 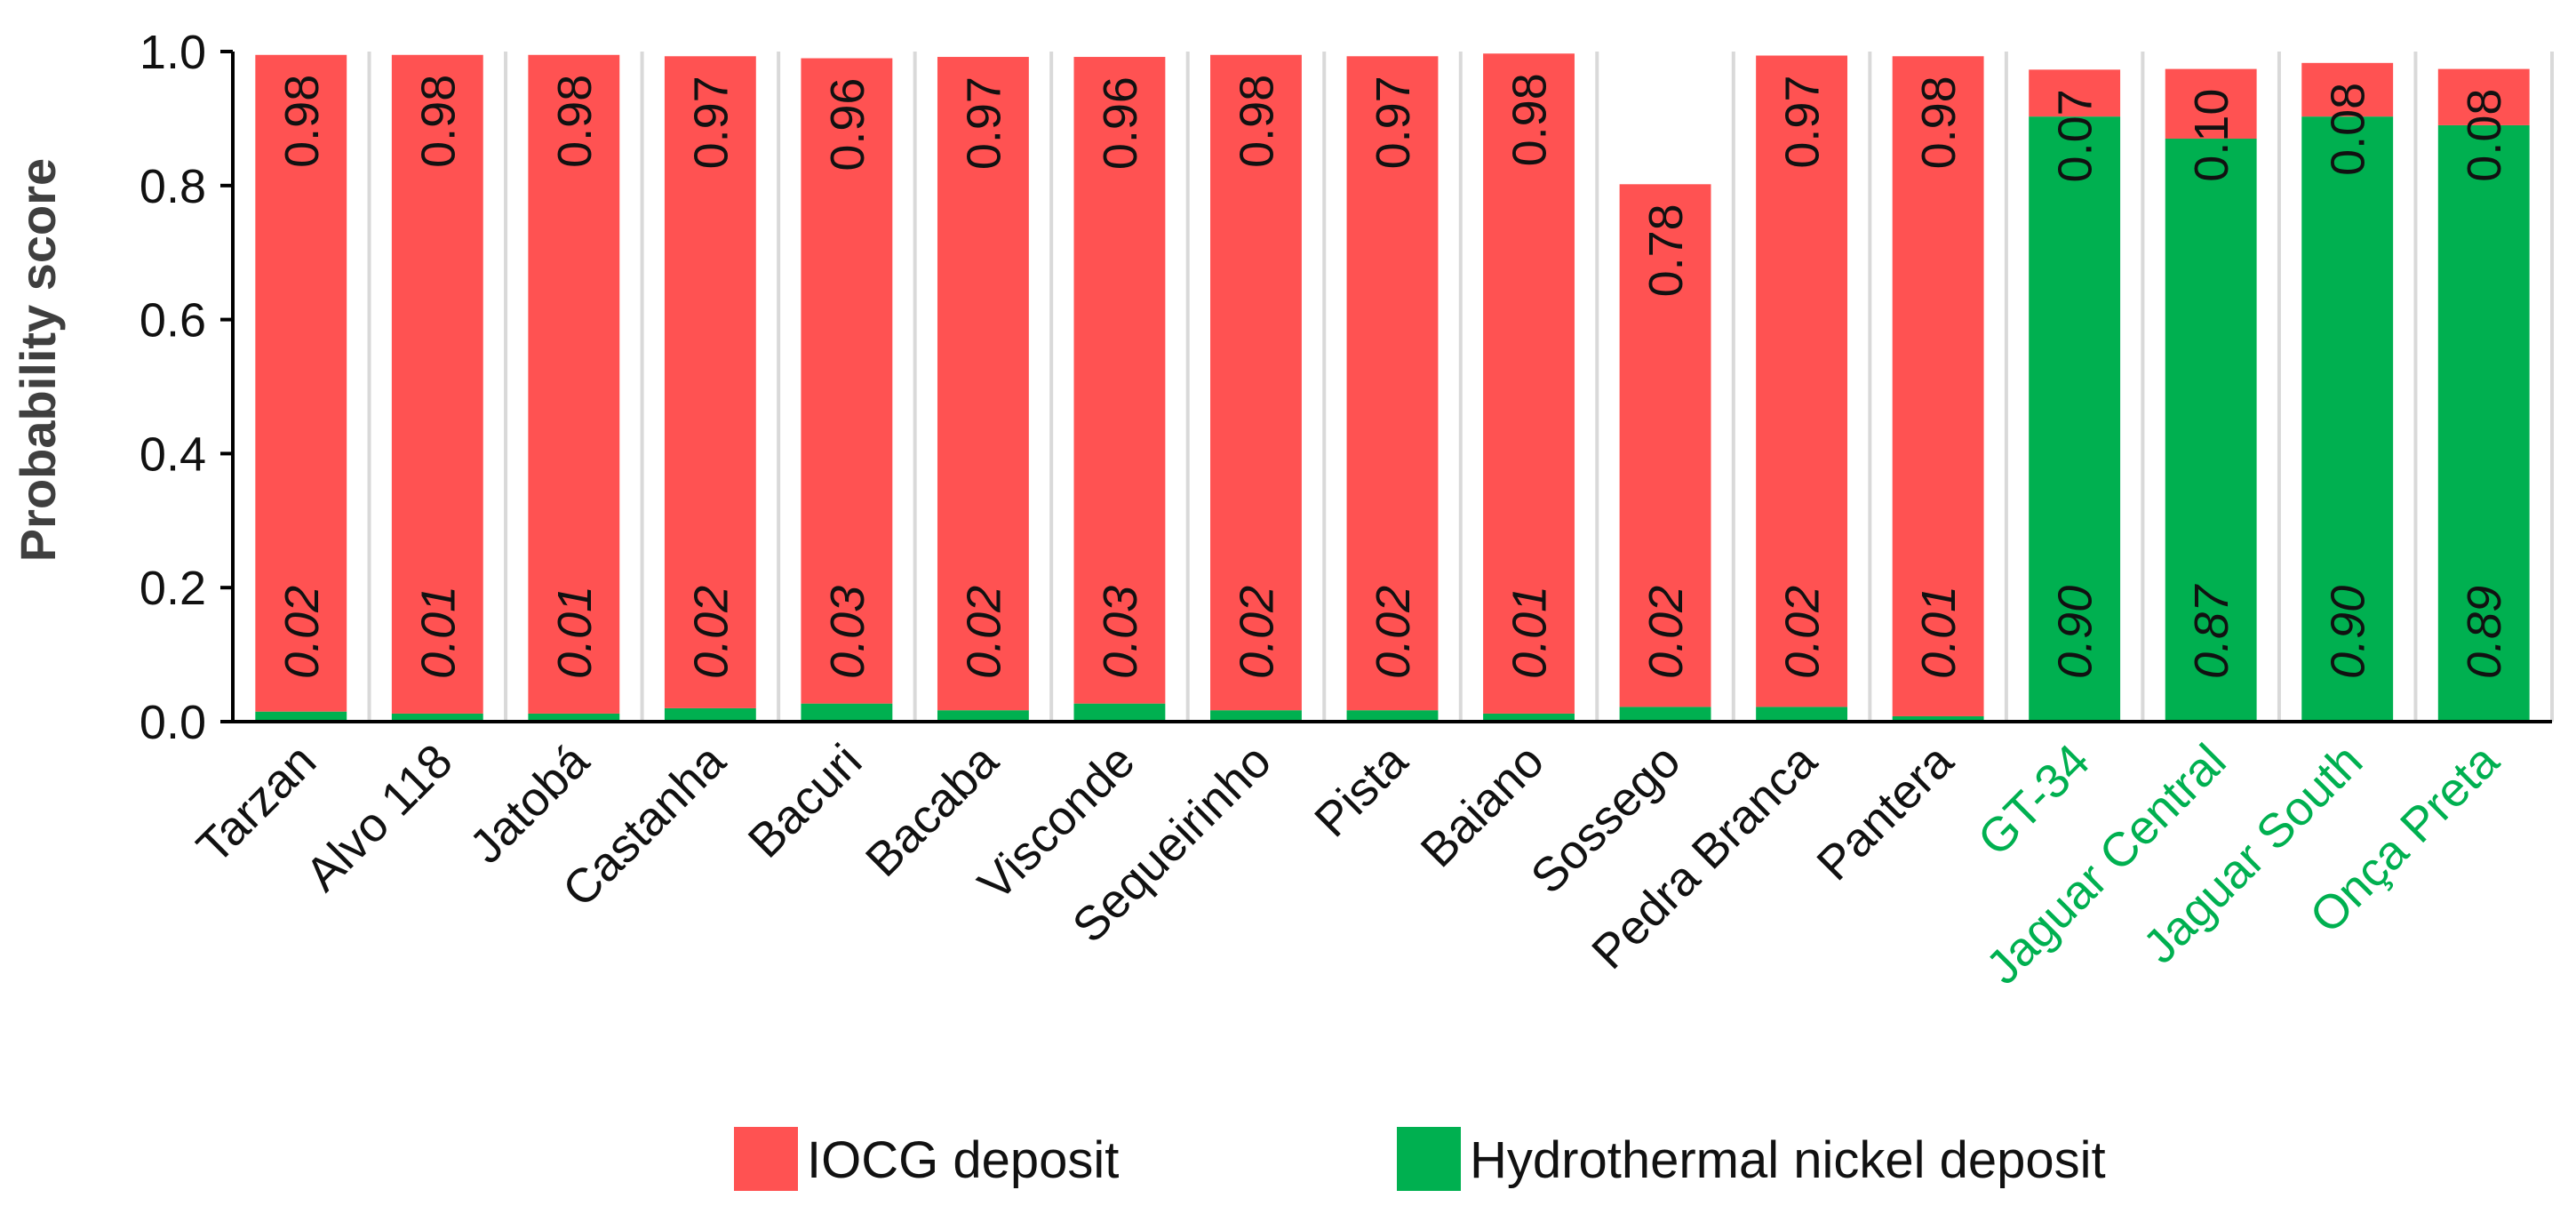 I want to click on data-label-nickel: 0.89, so click(x=2484, y=633).